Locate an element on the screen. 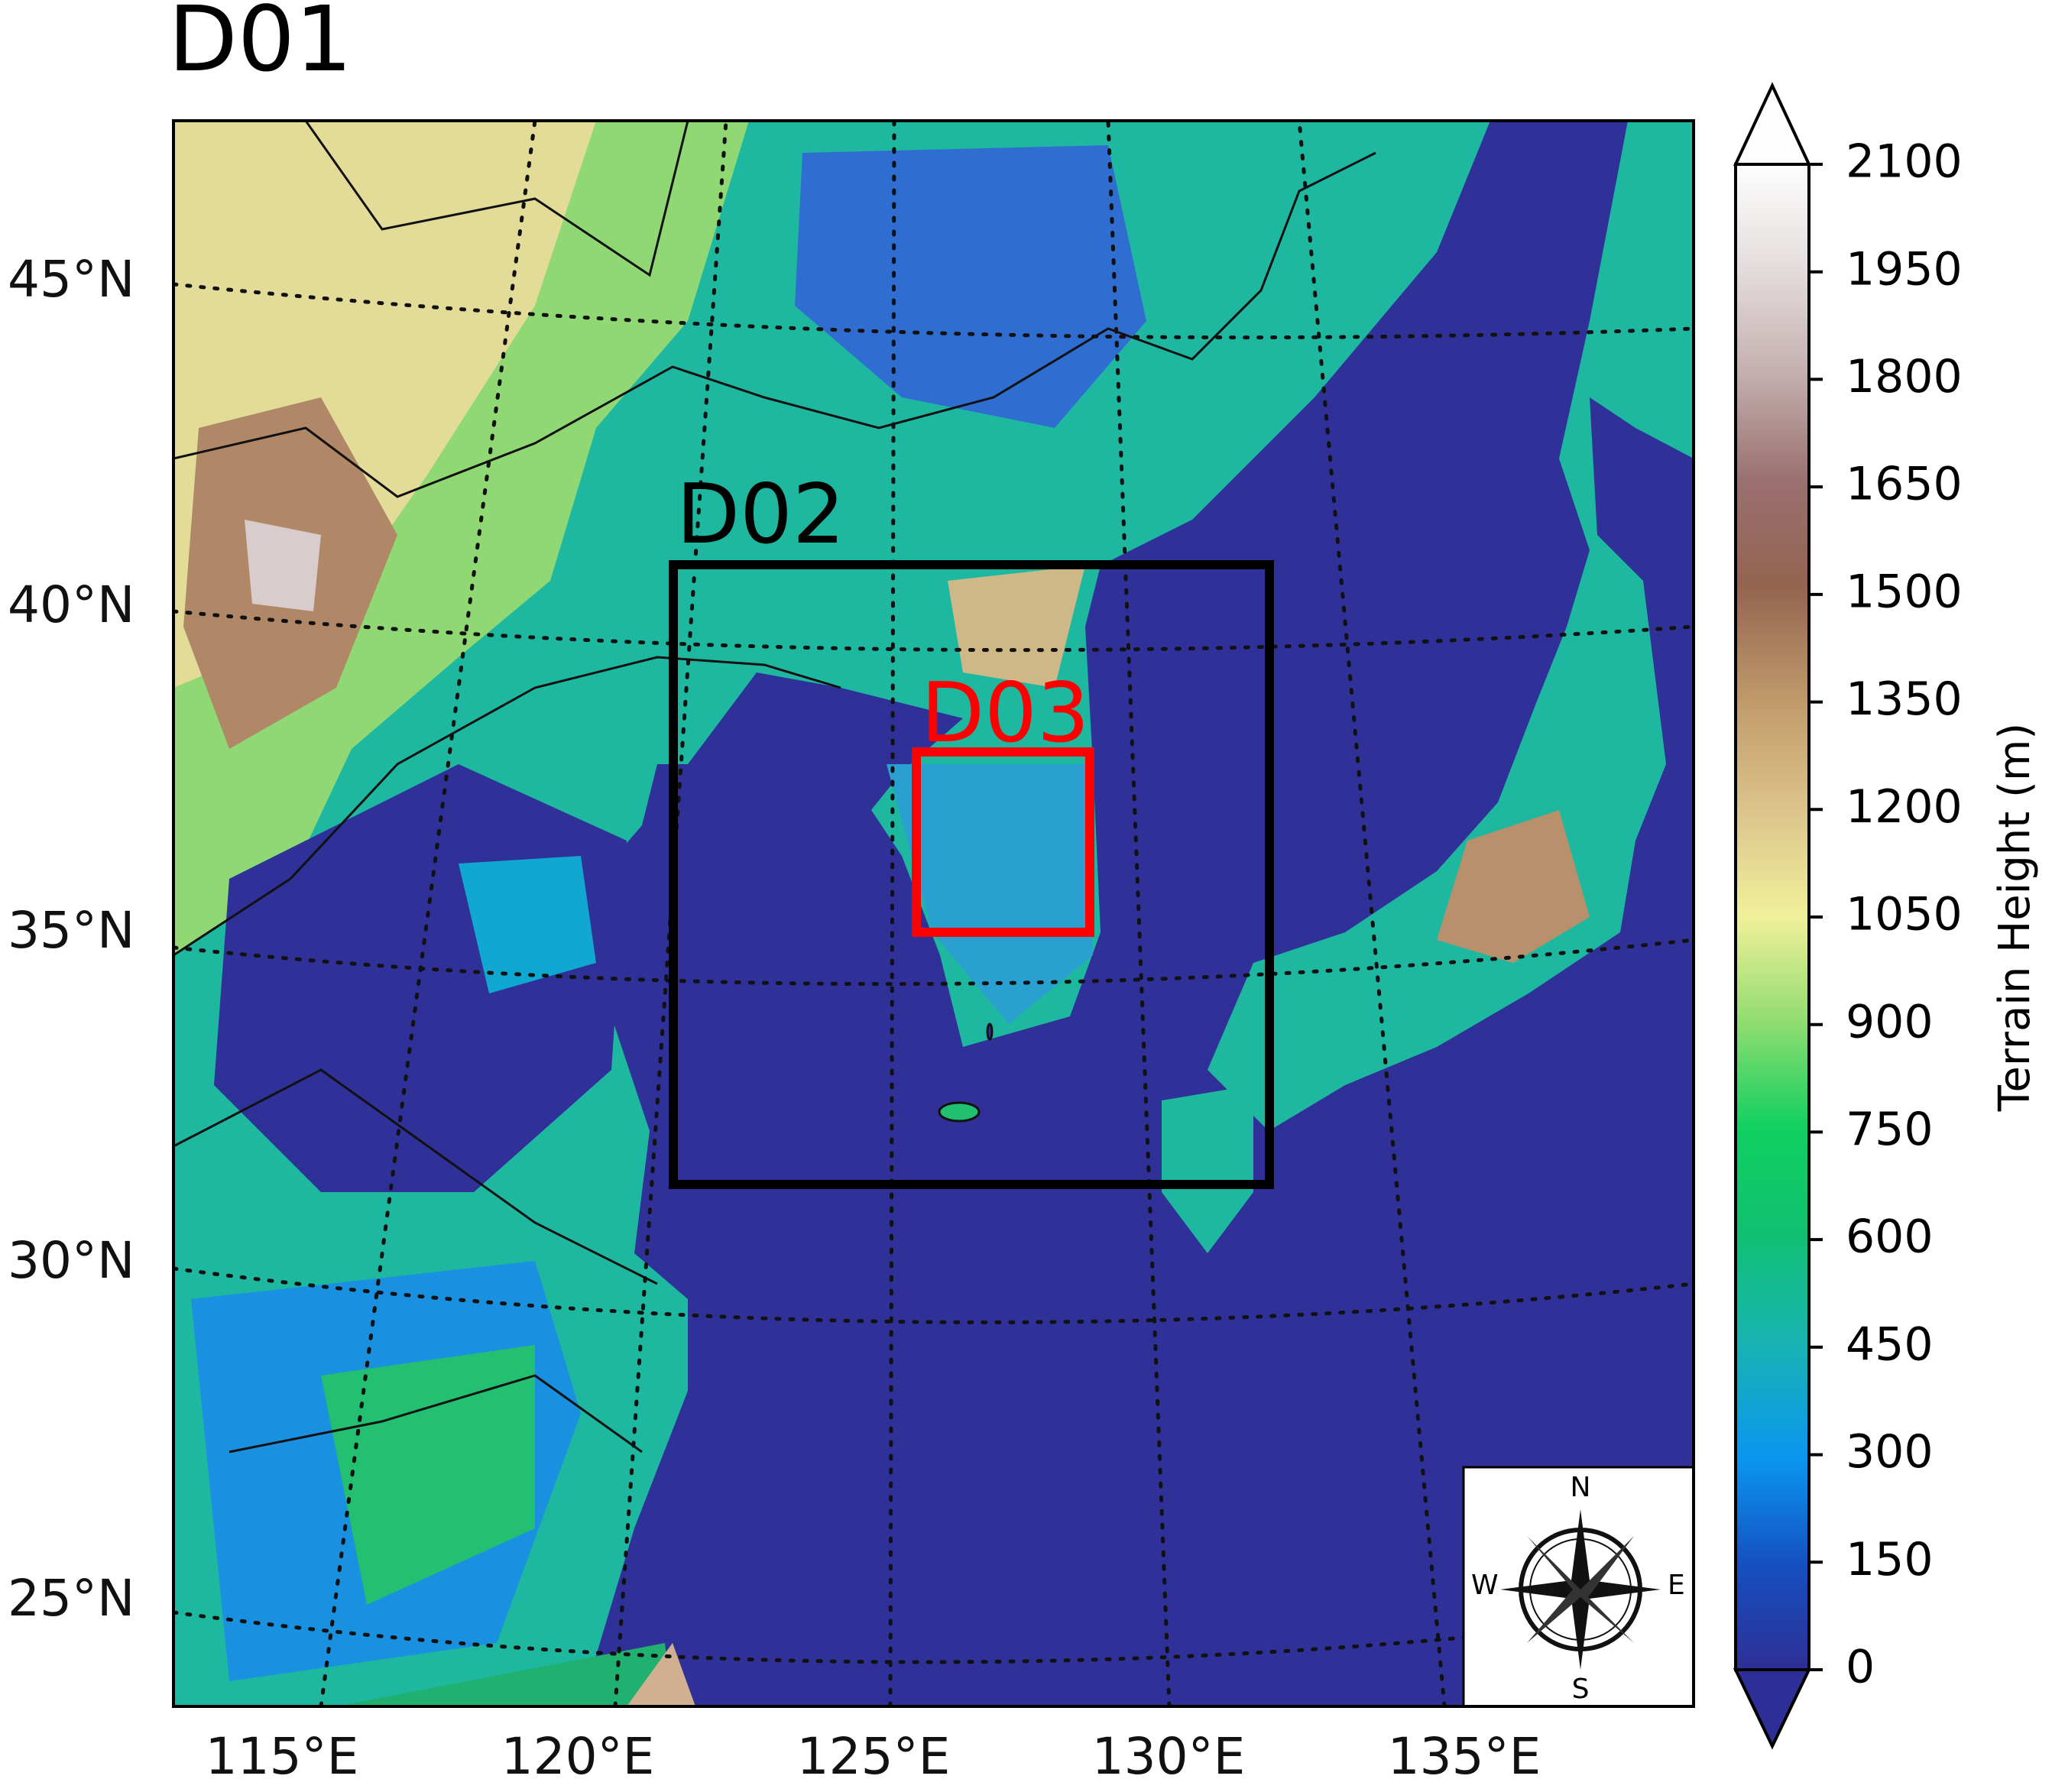  colorbar-tick-label: 1950 is located at coordinates (1904, 269).